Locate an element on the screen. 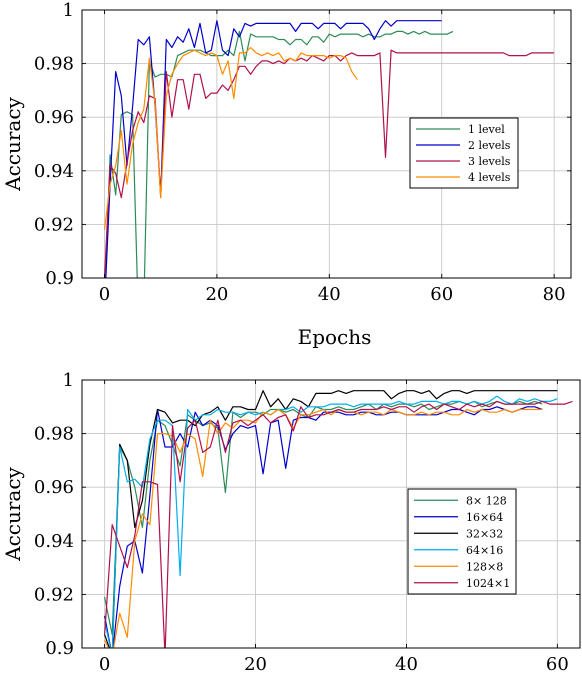  x-tick-label: 80 is located at coordinates (554, 294).